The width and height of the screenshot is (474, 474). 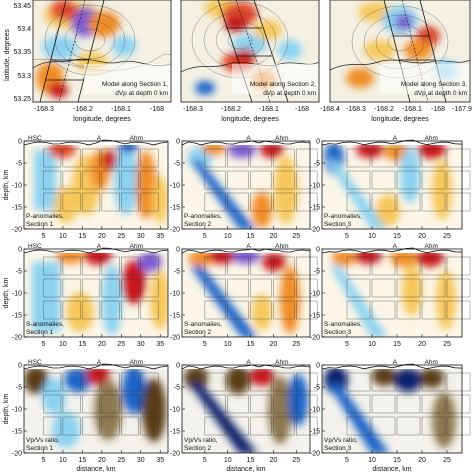 What do you see at coordinates (22, 6) in the screenshot?
I see `lat-tick: 53.45` at bounding box center [22, 6].